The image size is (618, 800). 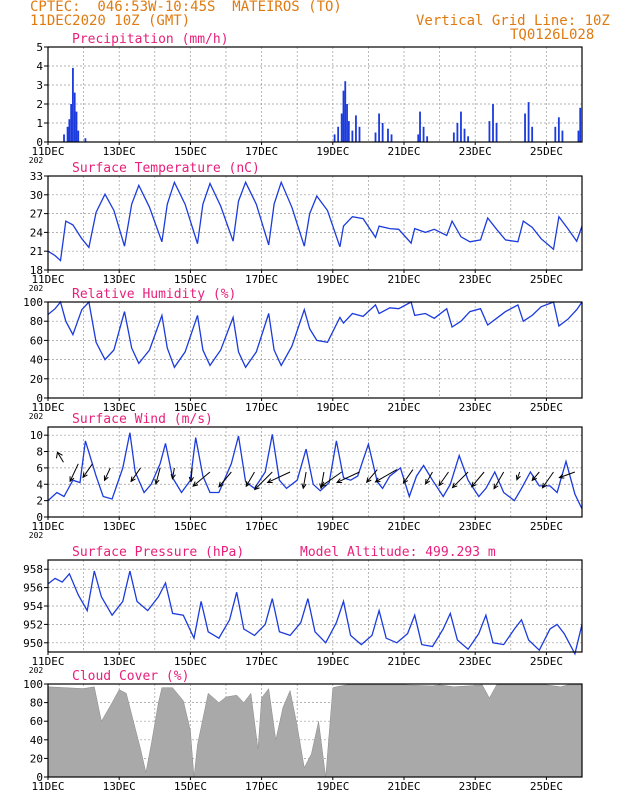 I want to click on y-tick-label: 27, so click(x=36, y=214).